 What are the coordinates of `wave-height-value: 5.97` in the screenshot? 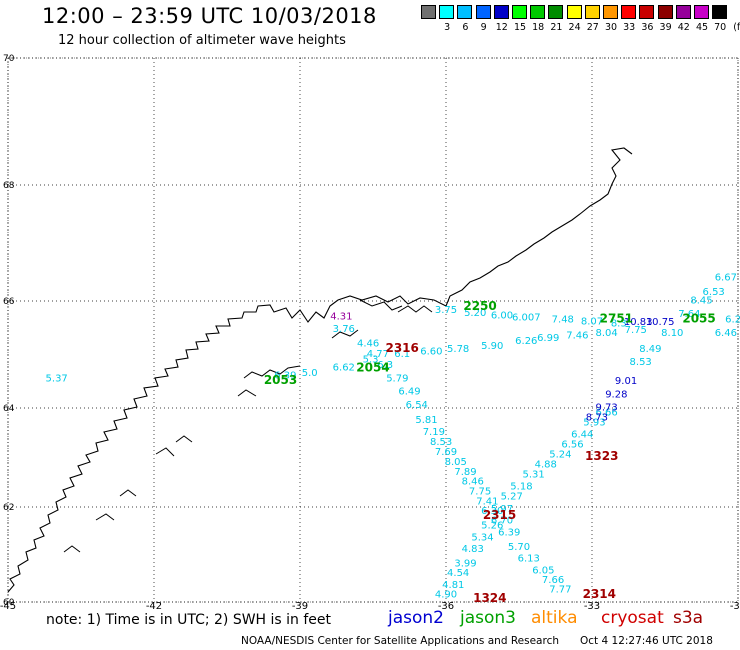 It's located at (502, 509).